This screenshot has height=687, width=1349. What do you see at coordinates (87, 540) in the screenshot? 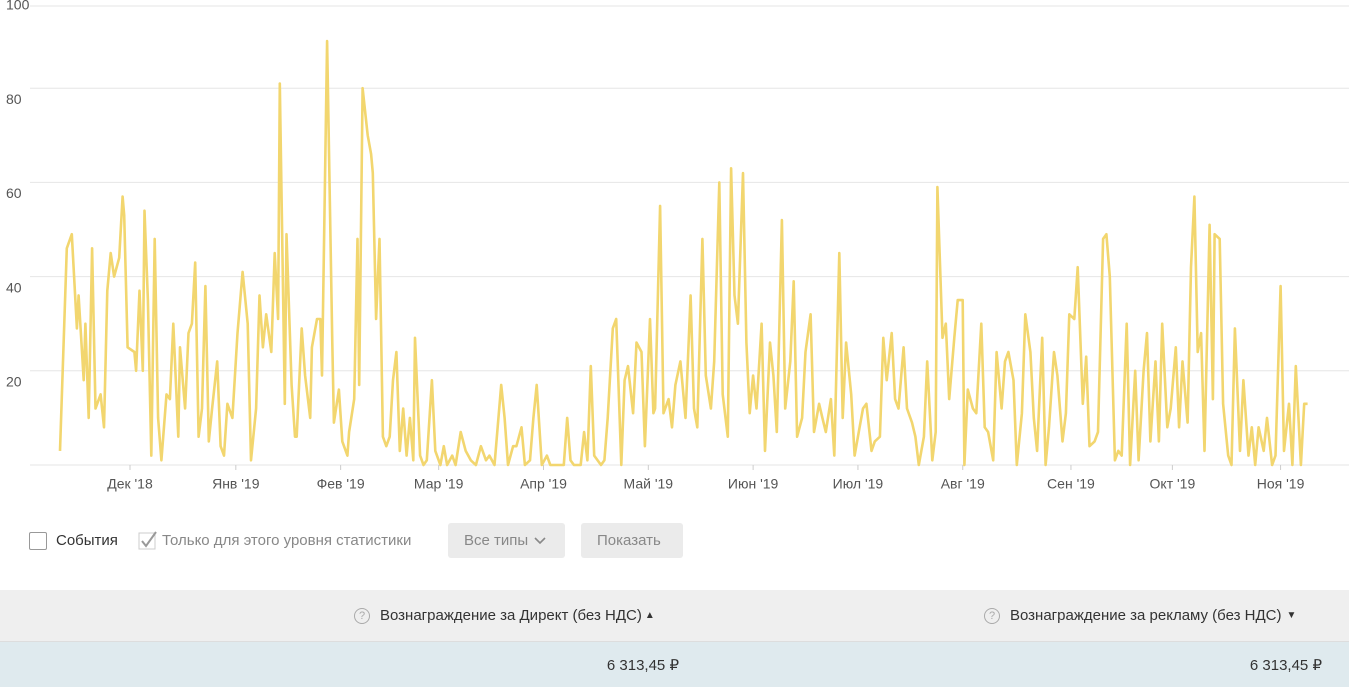
I see `events-label: События` at bounding box center [87, 540].